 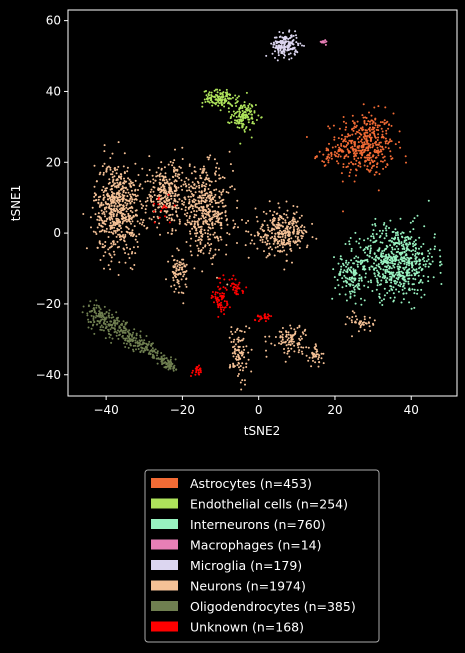 What do you see at coordinates (129, 335) in the screenshot?
I see `series-6-points` at bounding box center [129, 335].